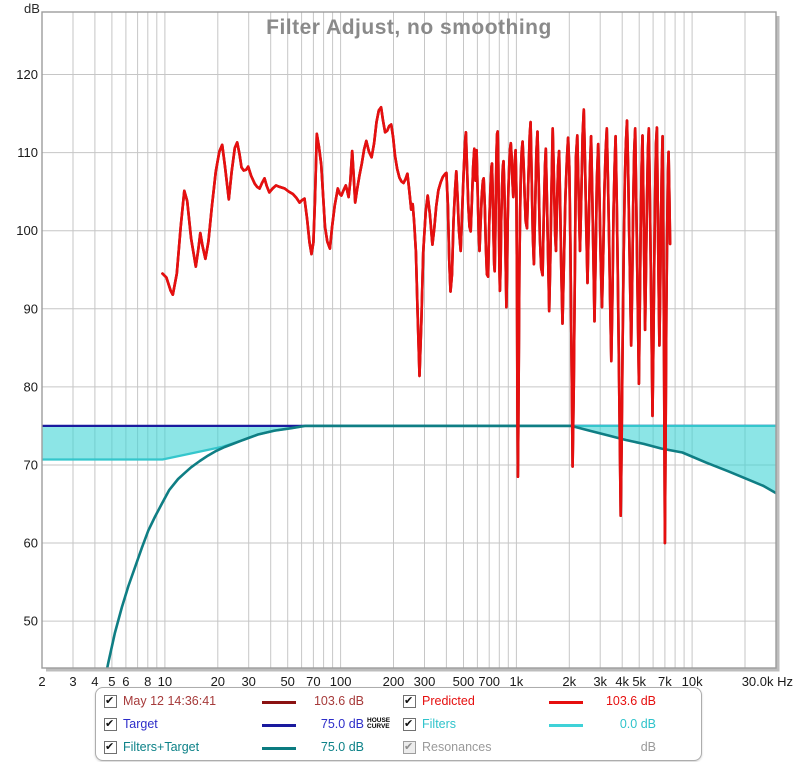  I want to click on checkbox-measurement, so click(110, 701).